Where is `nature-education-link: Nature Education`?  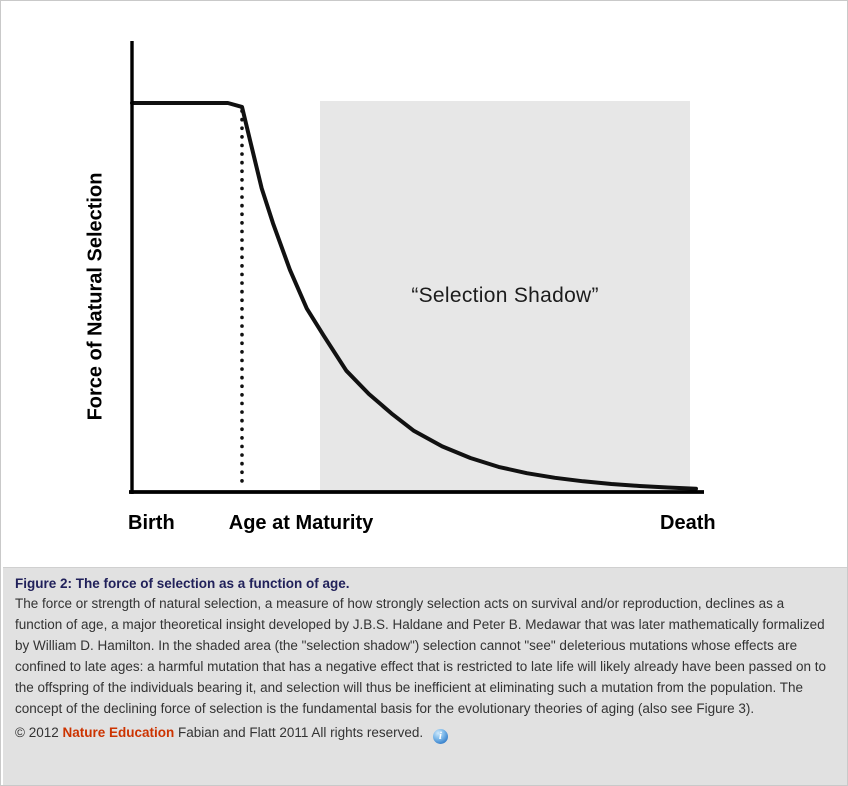
nature-education-link: Nature Education is located at coordinates (118, 732).